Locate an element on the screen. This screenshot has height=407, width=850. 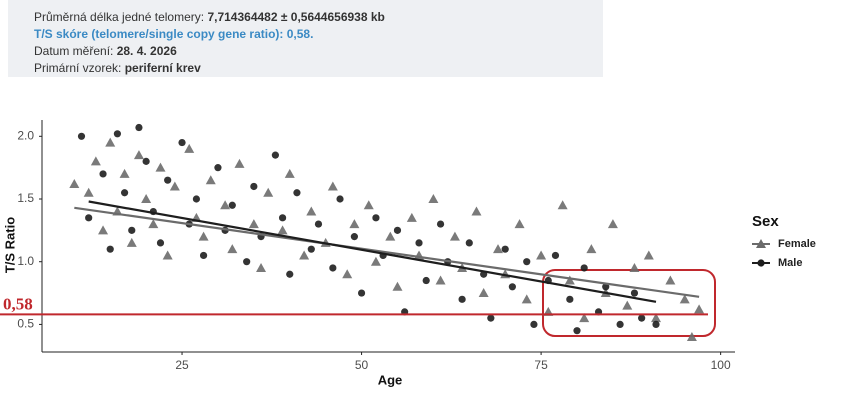
info-value: periferní krev is located at coordinates (162, 68).